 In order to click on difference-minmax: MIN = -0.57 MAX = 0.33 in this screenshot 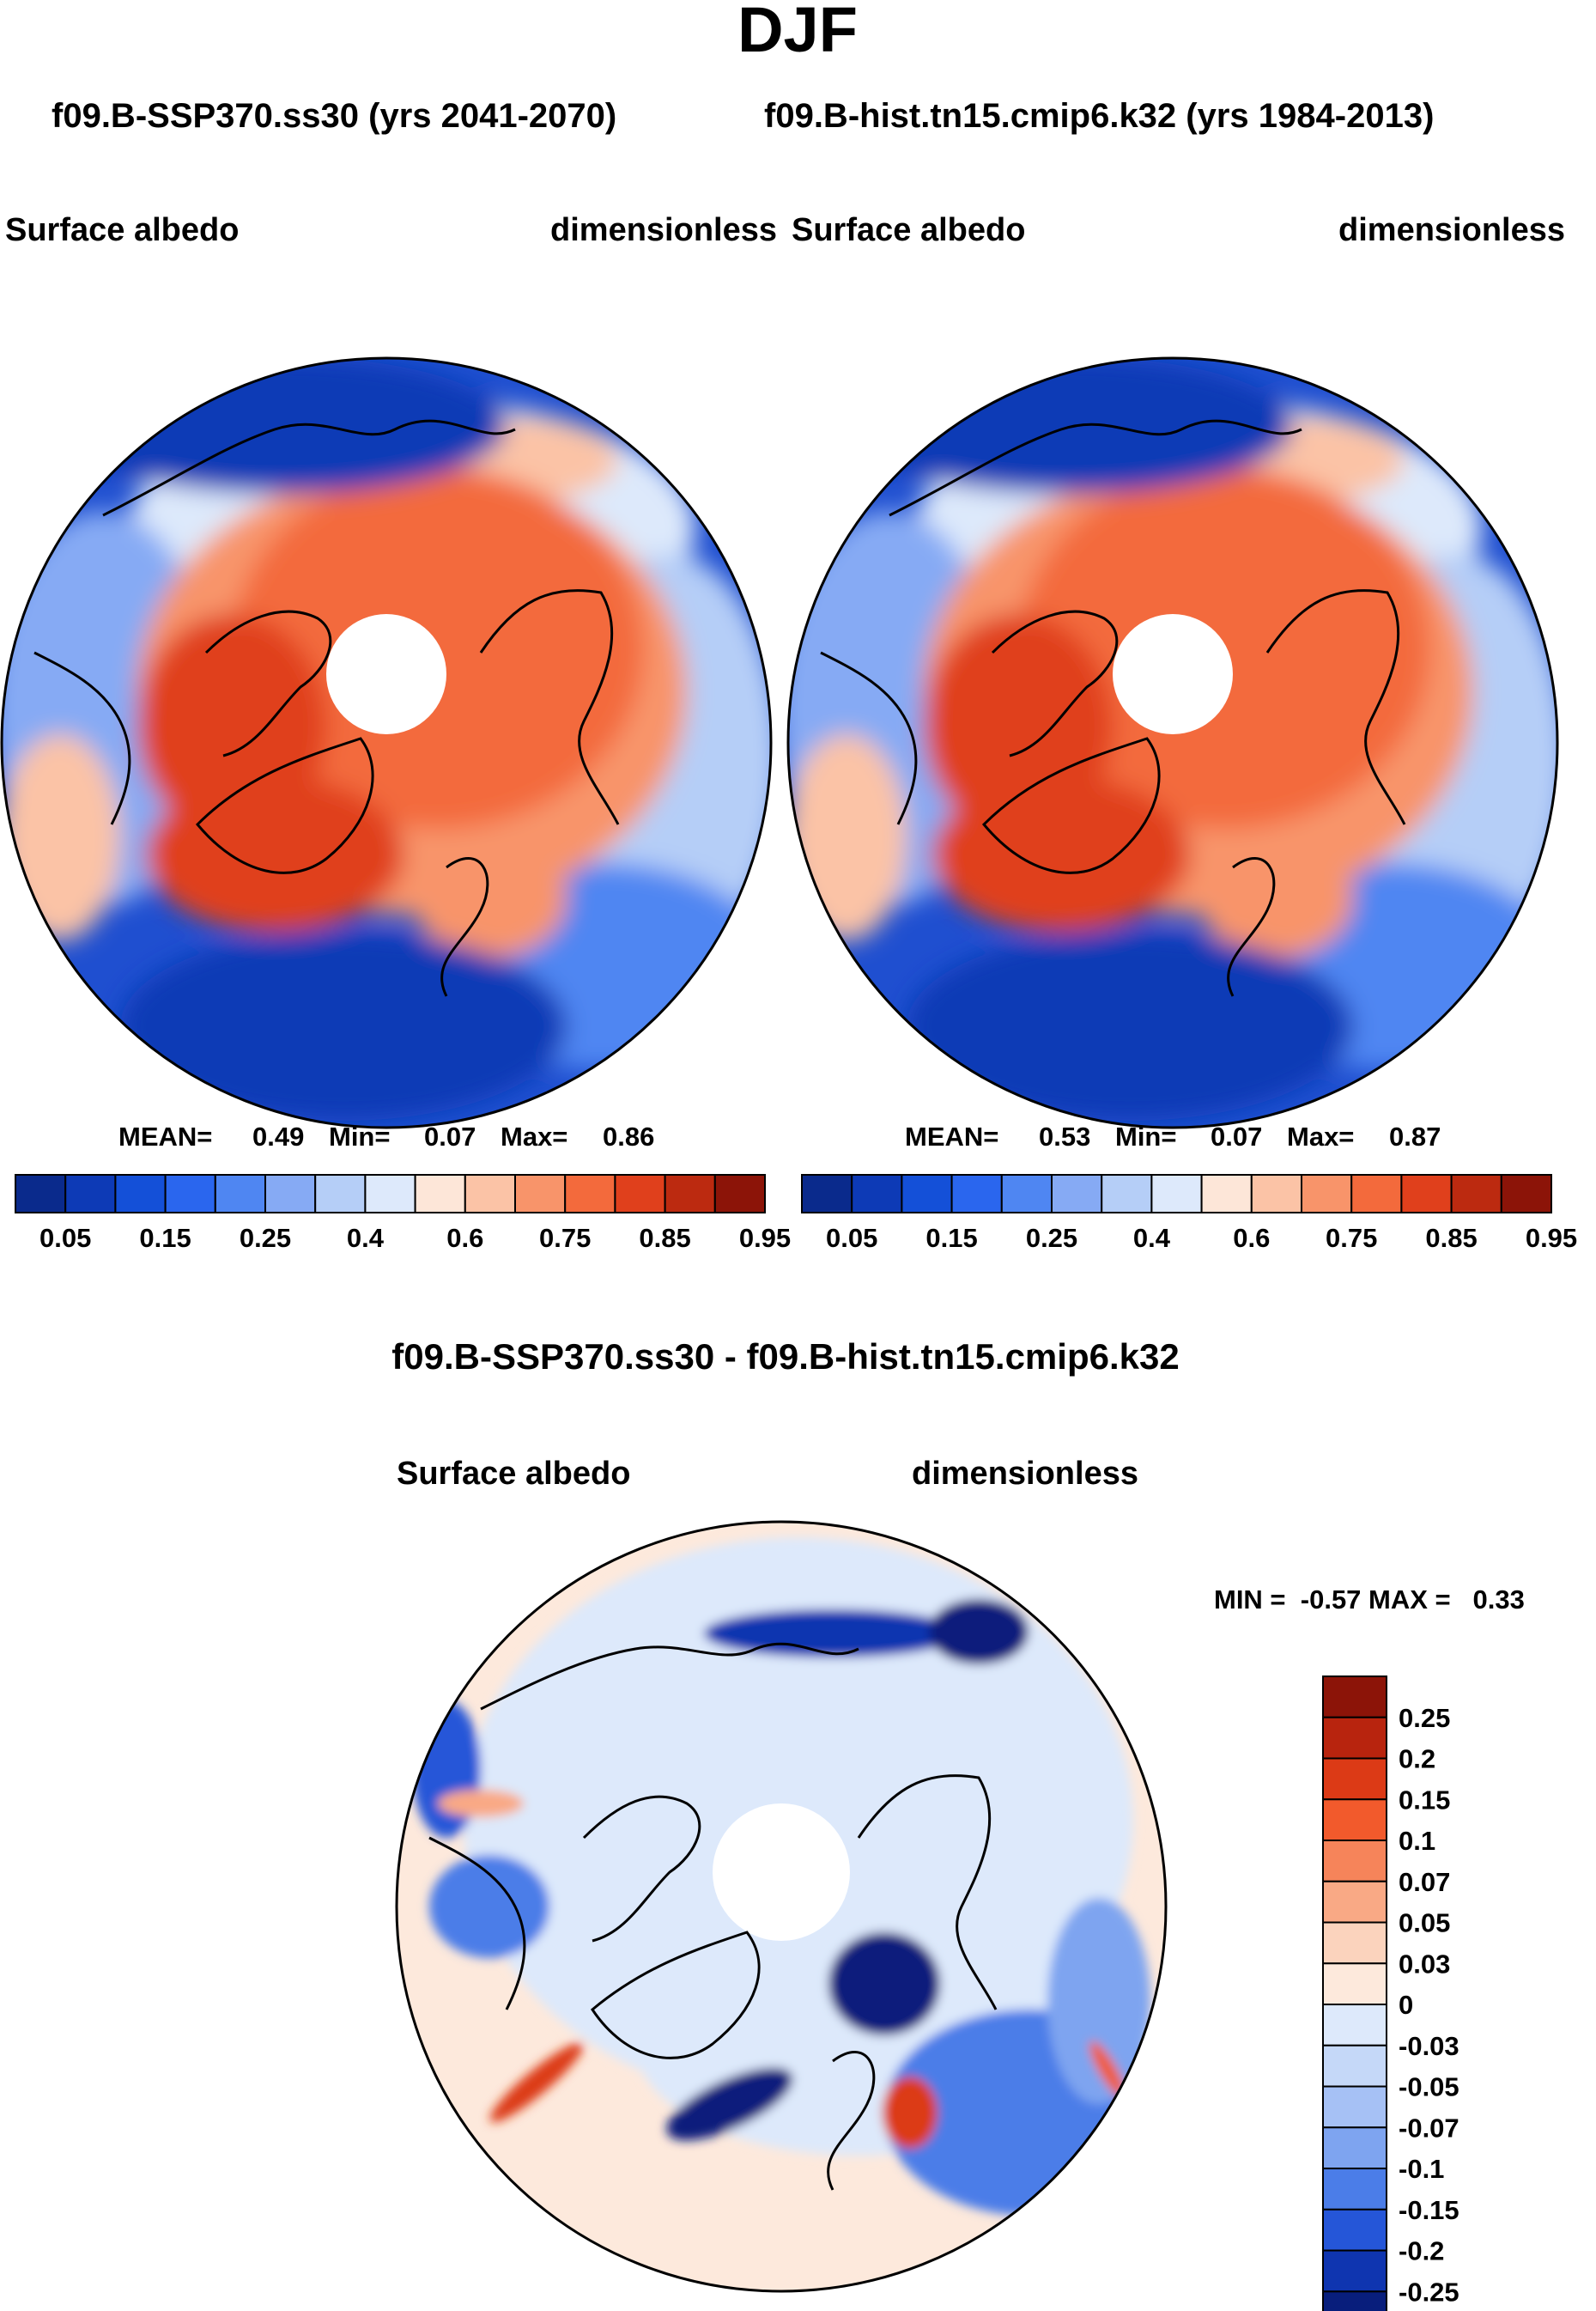, I will do `click(1369, 1599)`.